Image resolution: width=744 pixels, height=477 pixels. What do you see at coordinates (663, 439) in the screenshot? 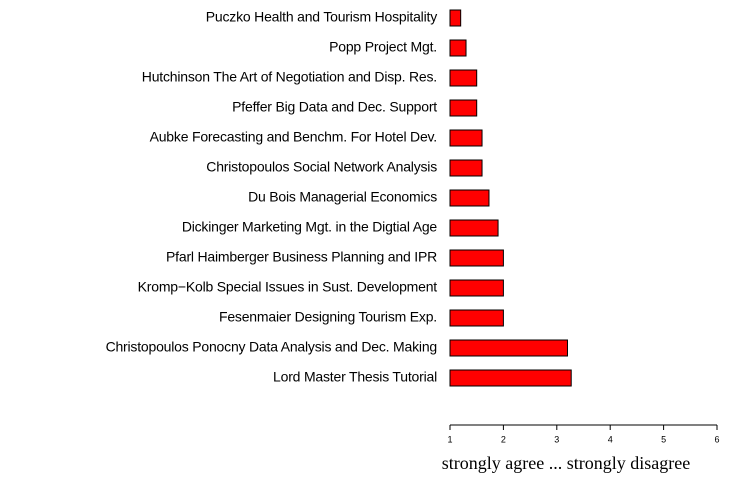
I see `x-tick-label: 5` at bounding box center [663, 439].